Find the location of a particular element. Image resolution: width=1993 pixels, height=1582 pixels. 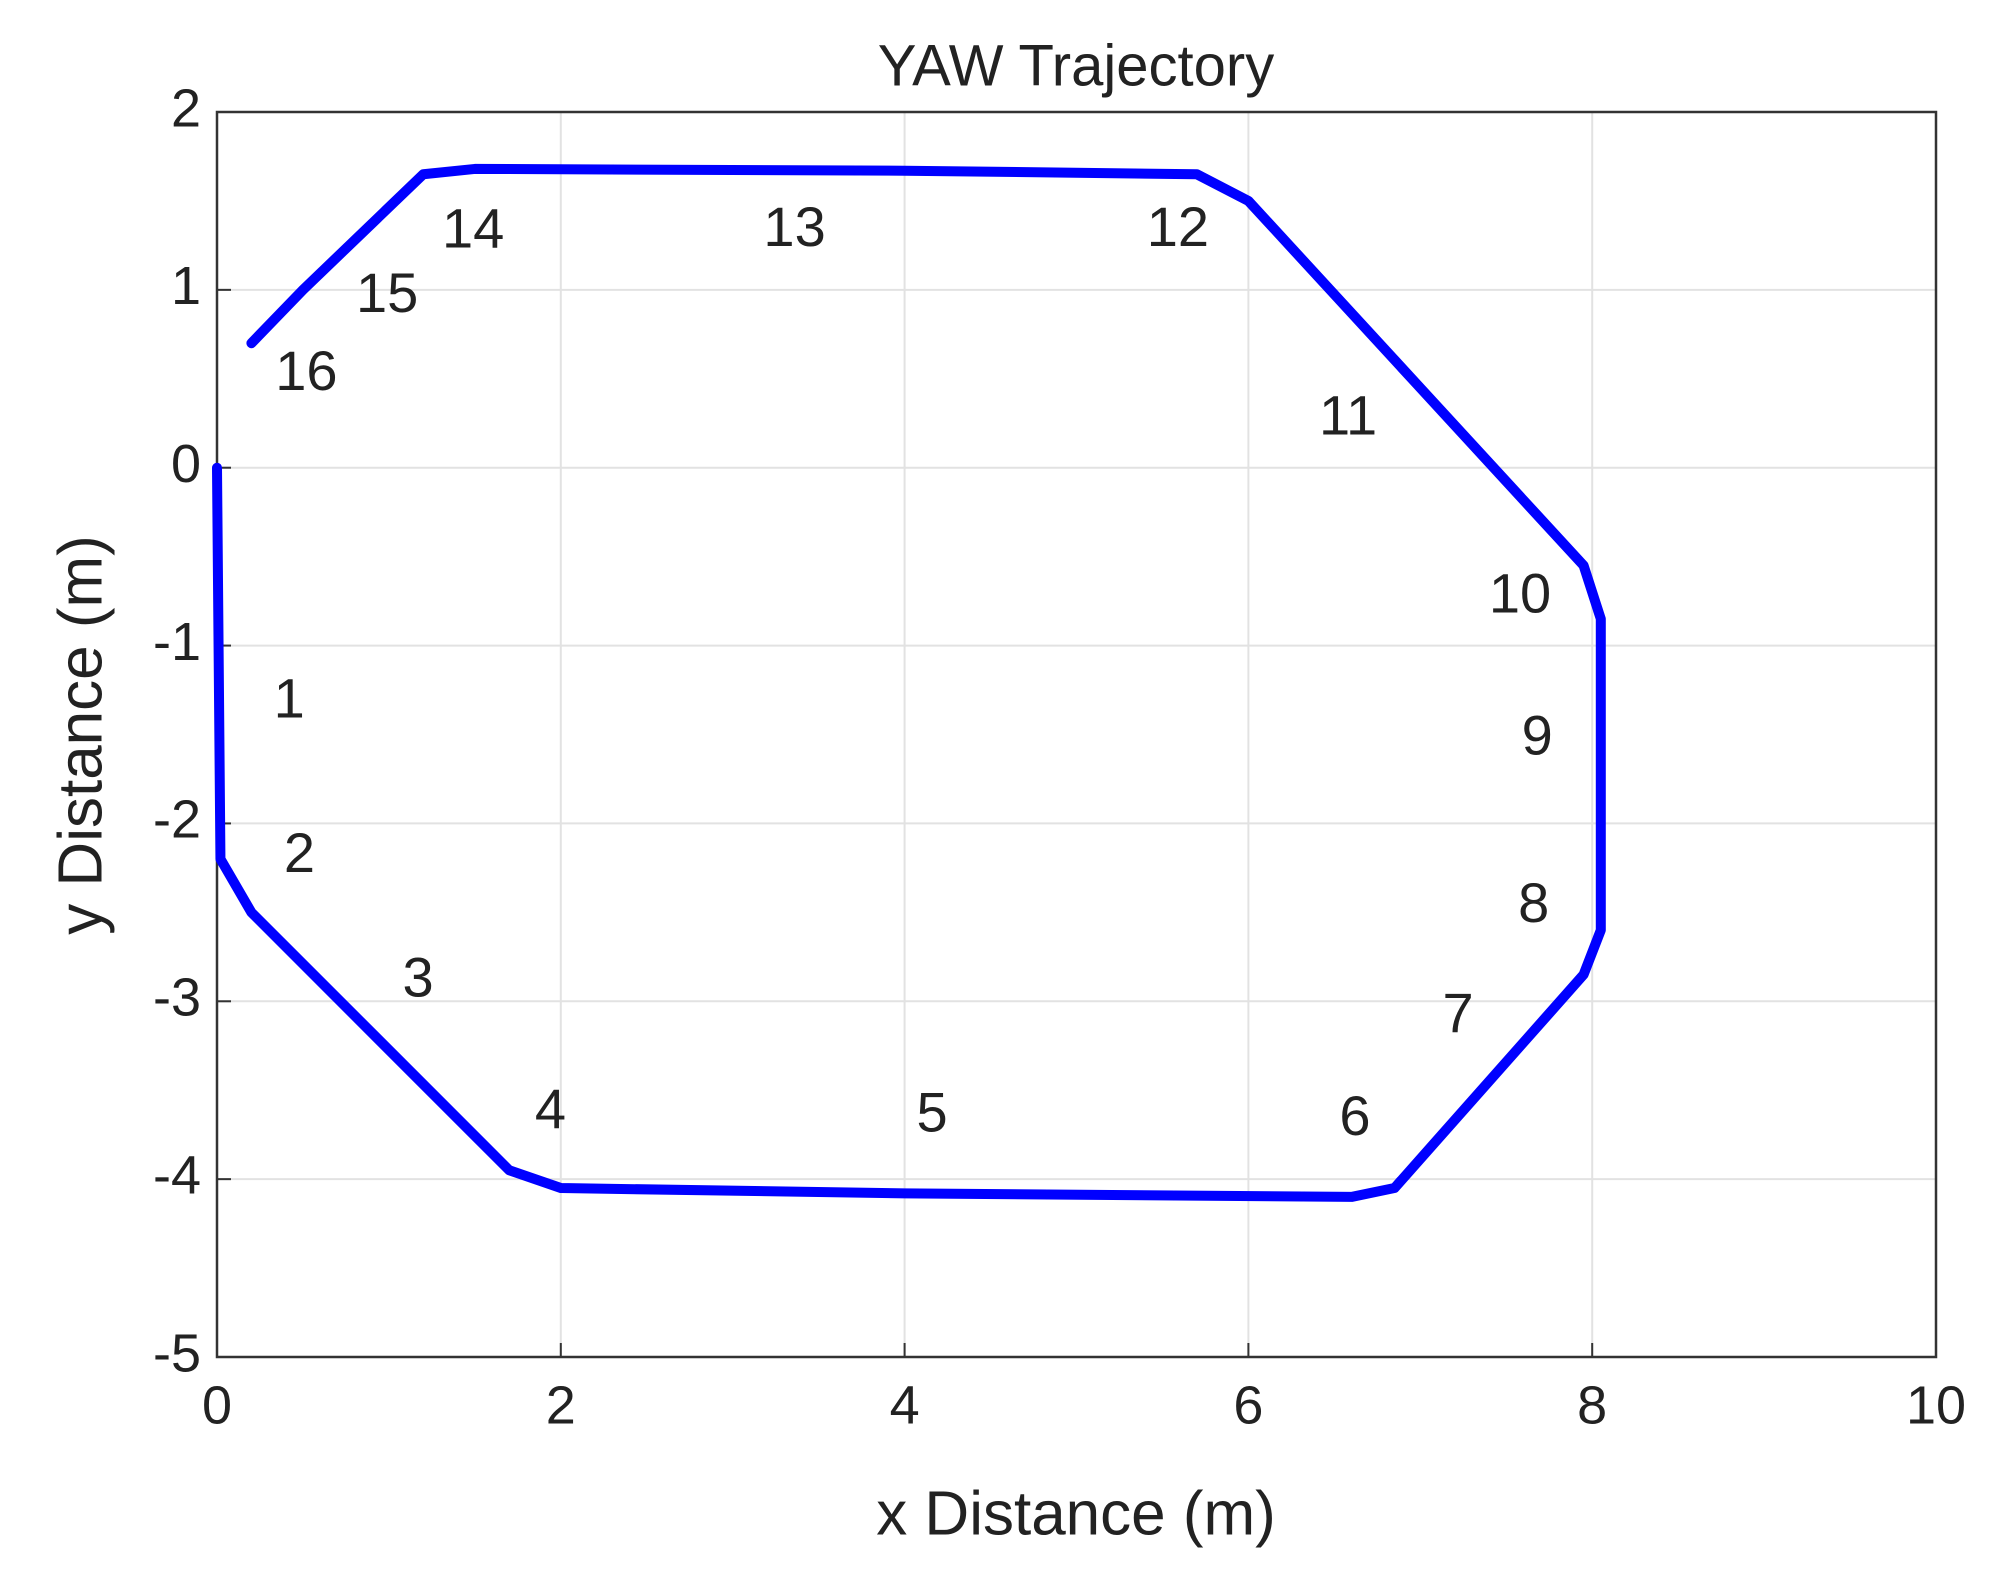

y-tick-label: -4 is located at coordinates (177, 1175).